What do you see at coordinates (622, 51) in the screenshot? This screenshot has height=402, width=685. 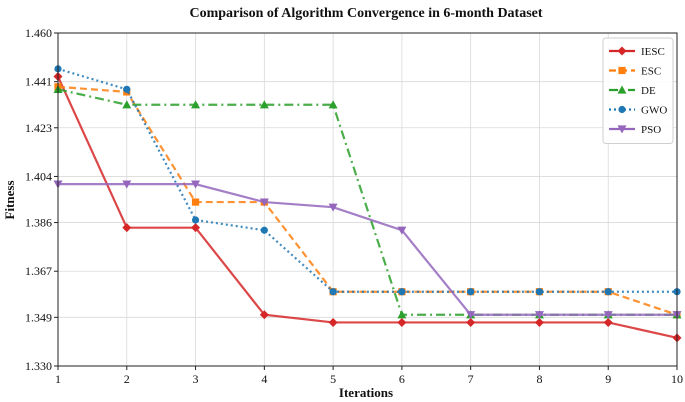 I see `legend-marker-iesc` at bounding box center [622, 51].